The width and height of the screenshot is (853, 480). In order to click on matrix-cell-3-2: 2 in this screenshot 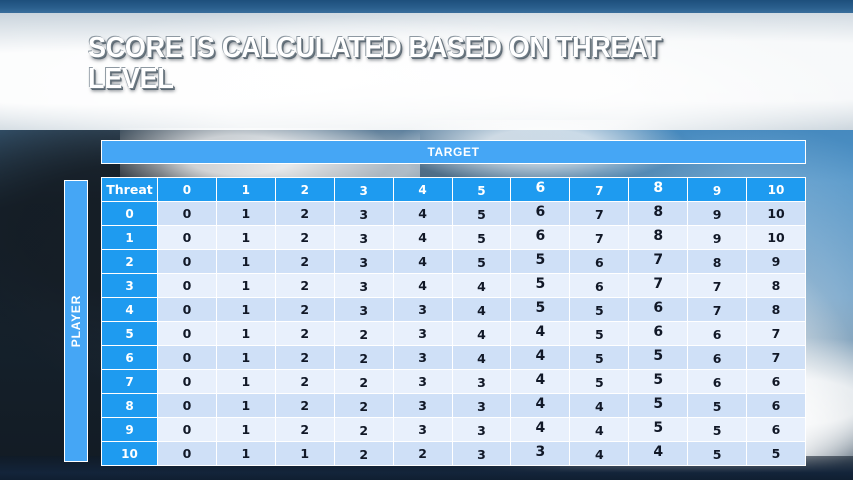, I will do `click(304, 285)`.